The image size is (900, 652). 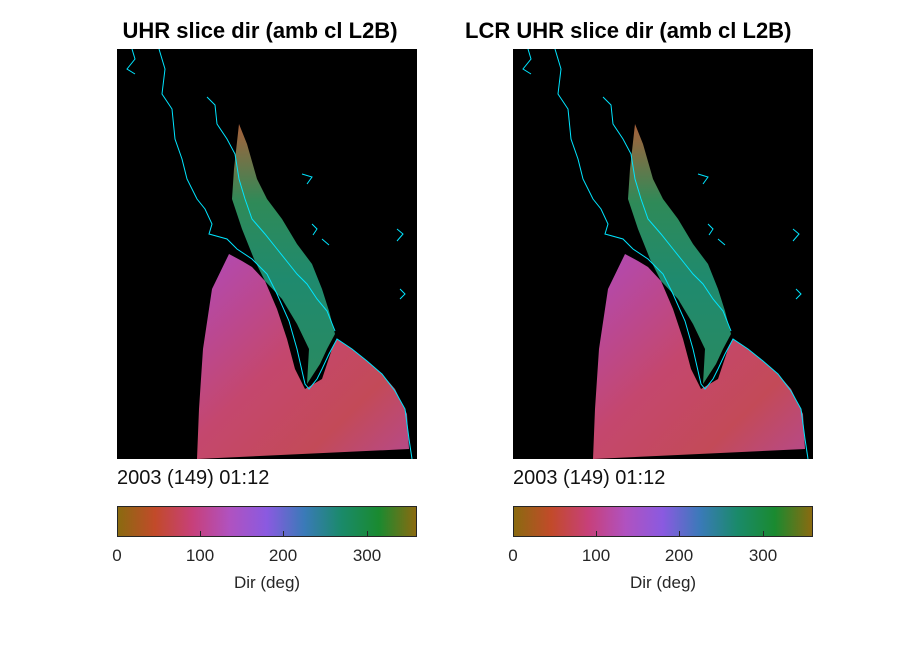 What do you see at coordinates (367, 555) in the screenshot?
I see `left-tick-label-300: 300` at bounding box center [367, 555].